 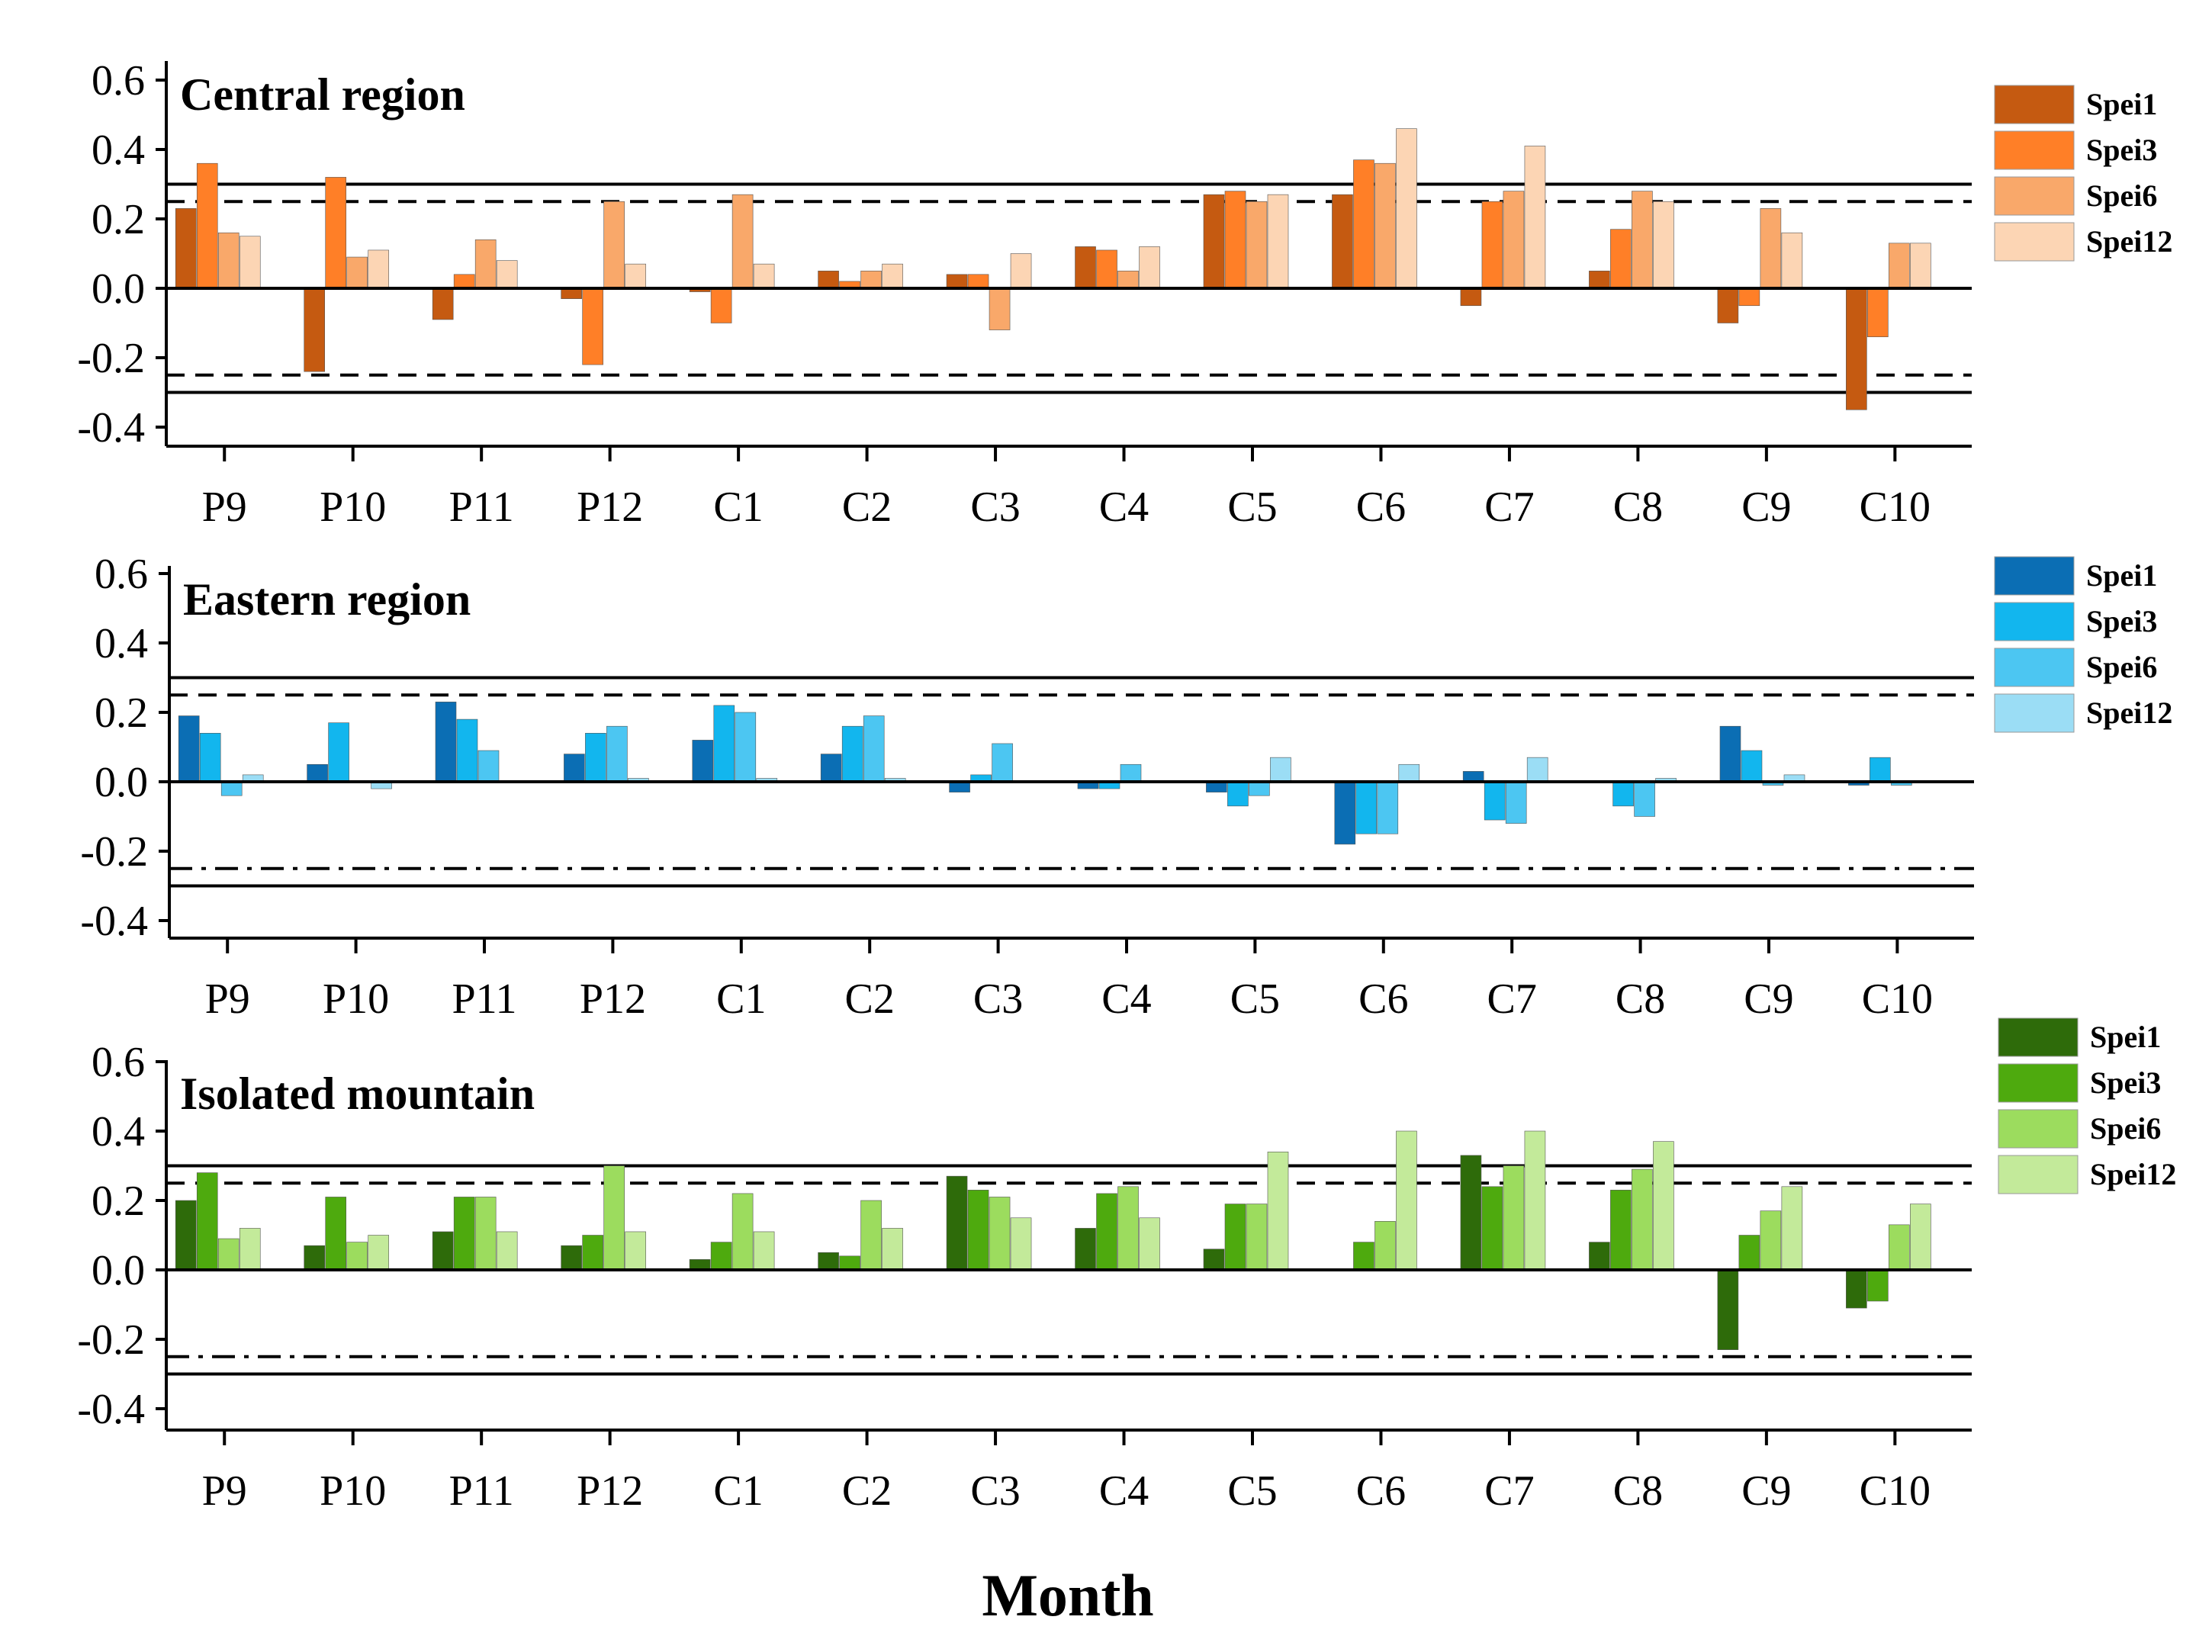 I want to click on y-tick-label: 0.6, so click(x=122, y=575).